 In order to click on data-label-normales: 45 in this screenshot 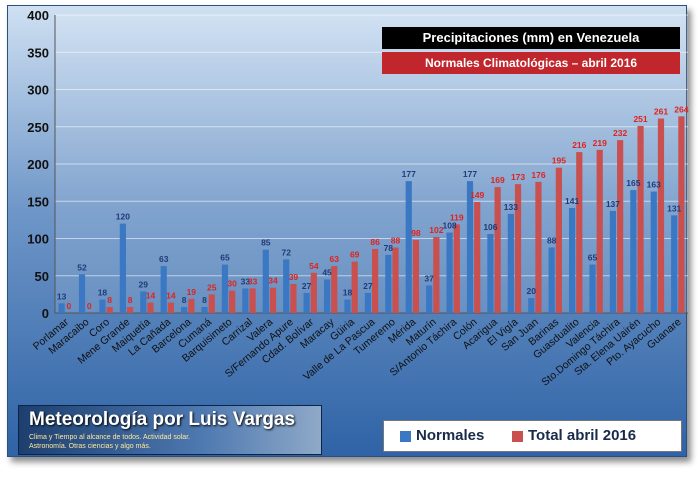, I will do `click(327, 272)`.